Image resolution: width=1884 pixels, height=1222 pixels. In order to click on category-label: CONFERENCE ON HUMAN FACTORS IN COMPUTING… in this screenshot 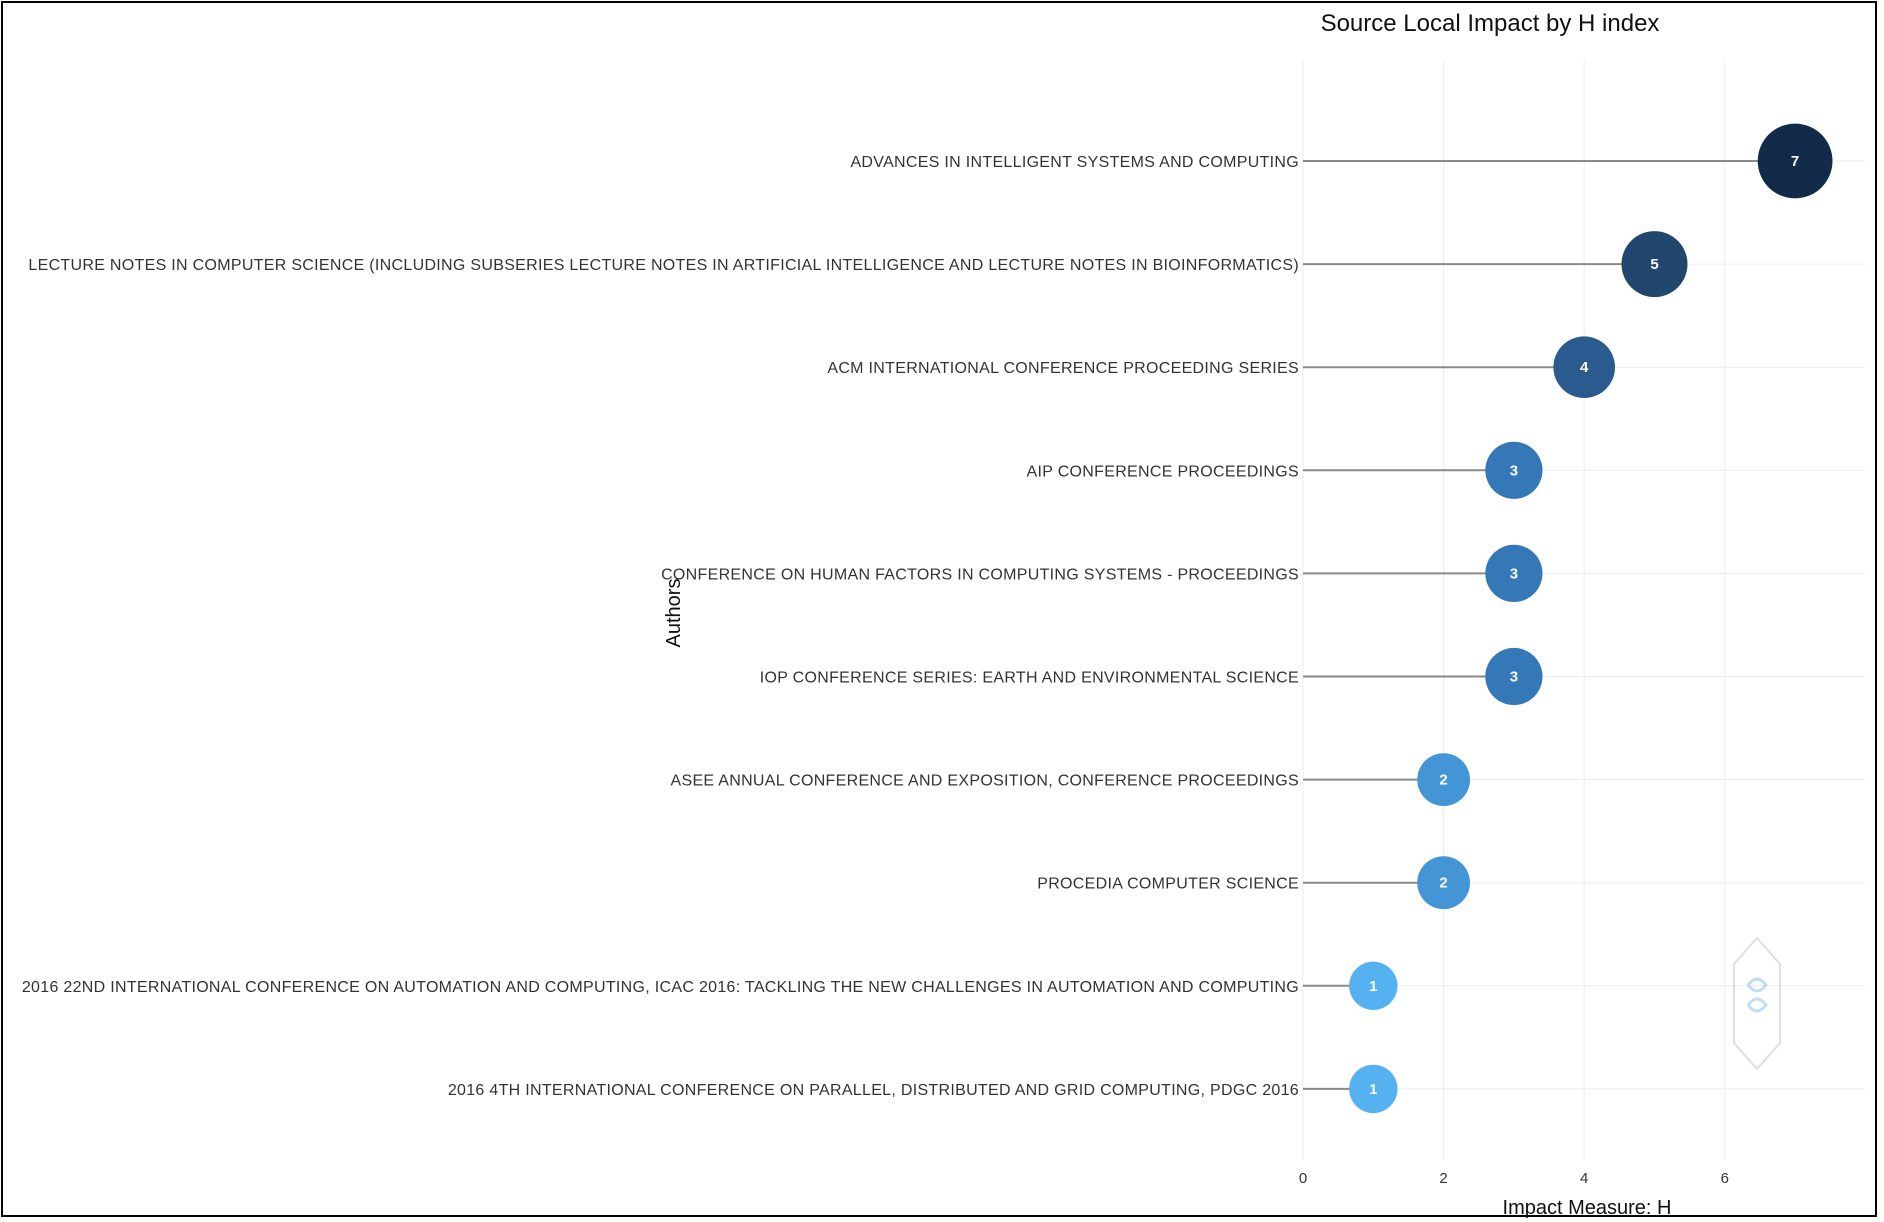, I will do `click(980, 574)`.